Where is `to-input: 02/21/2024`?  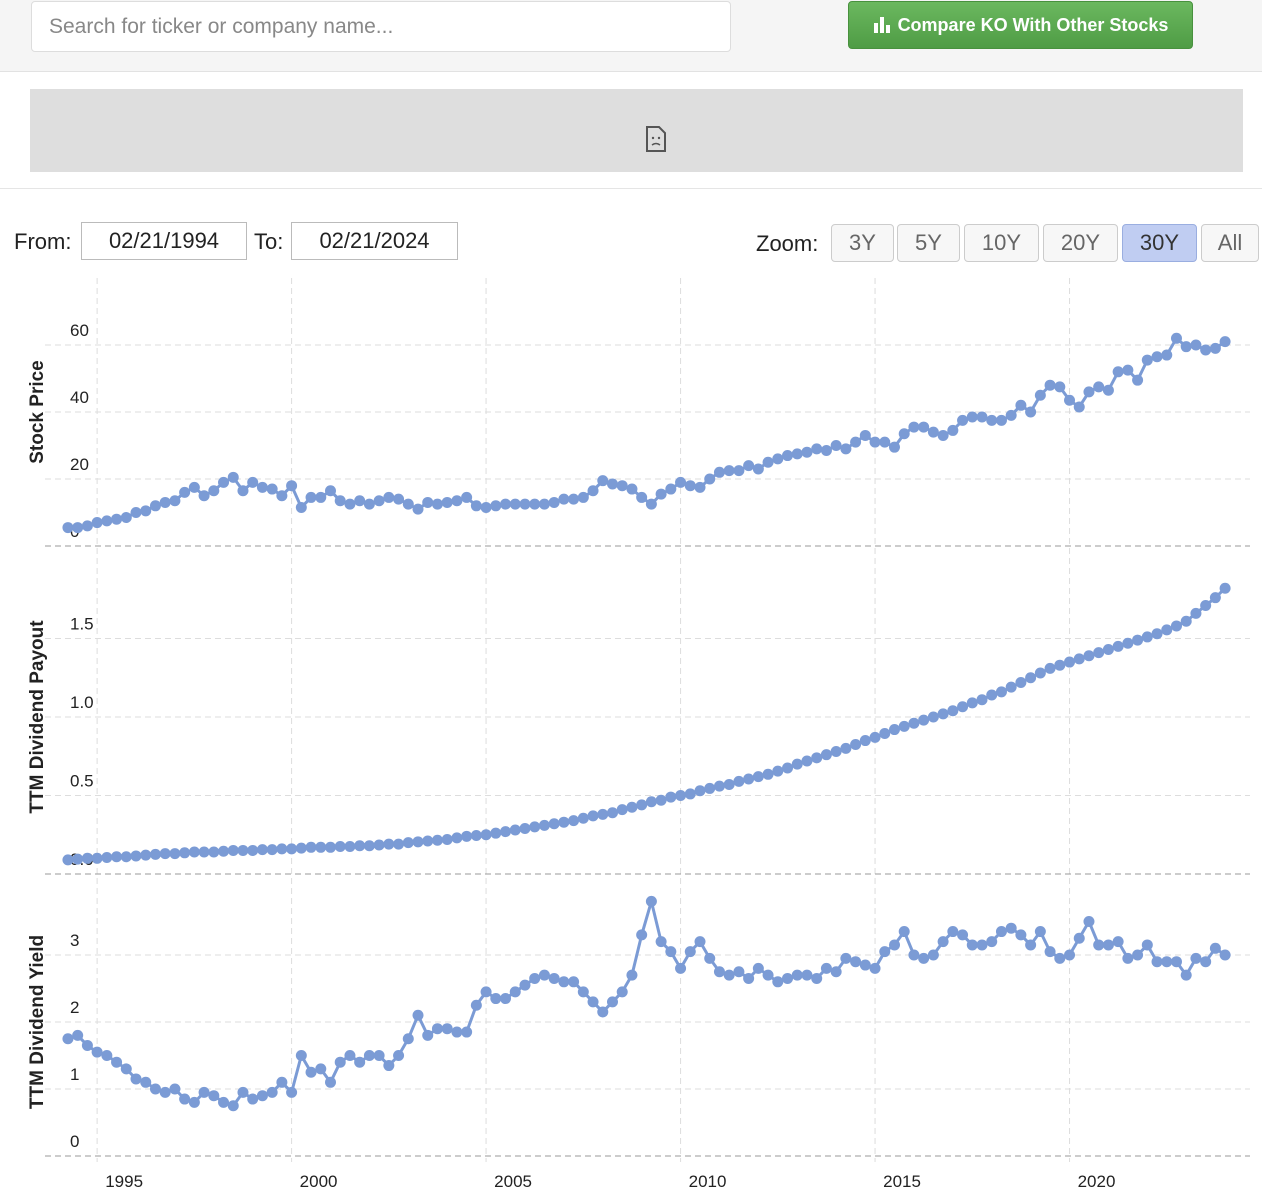
to-input: 02/21/2024 is located at coordinates (374, 241).